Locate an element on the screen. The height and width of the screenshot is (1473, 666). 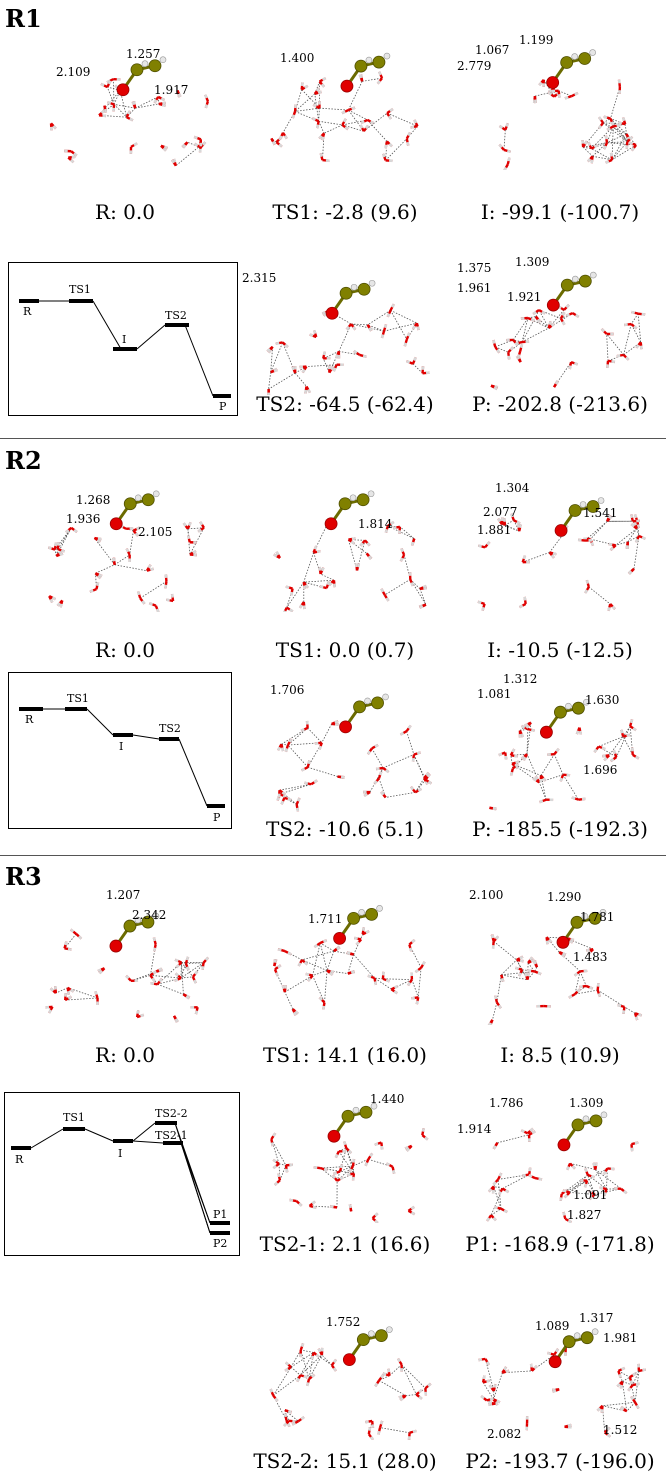
structure-energy-label: R: 0.0 is located at coordinates (125, 1055).